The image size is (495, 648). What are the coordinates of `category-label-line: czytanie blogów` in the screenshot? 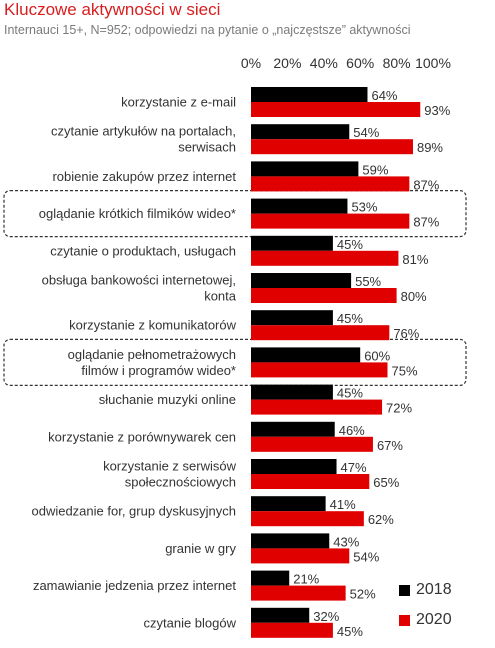 It's located at (190, 622).